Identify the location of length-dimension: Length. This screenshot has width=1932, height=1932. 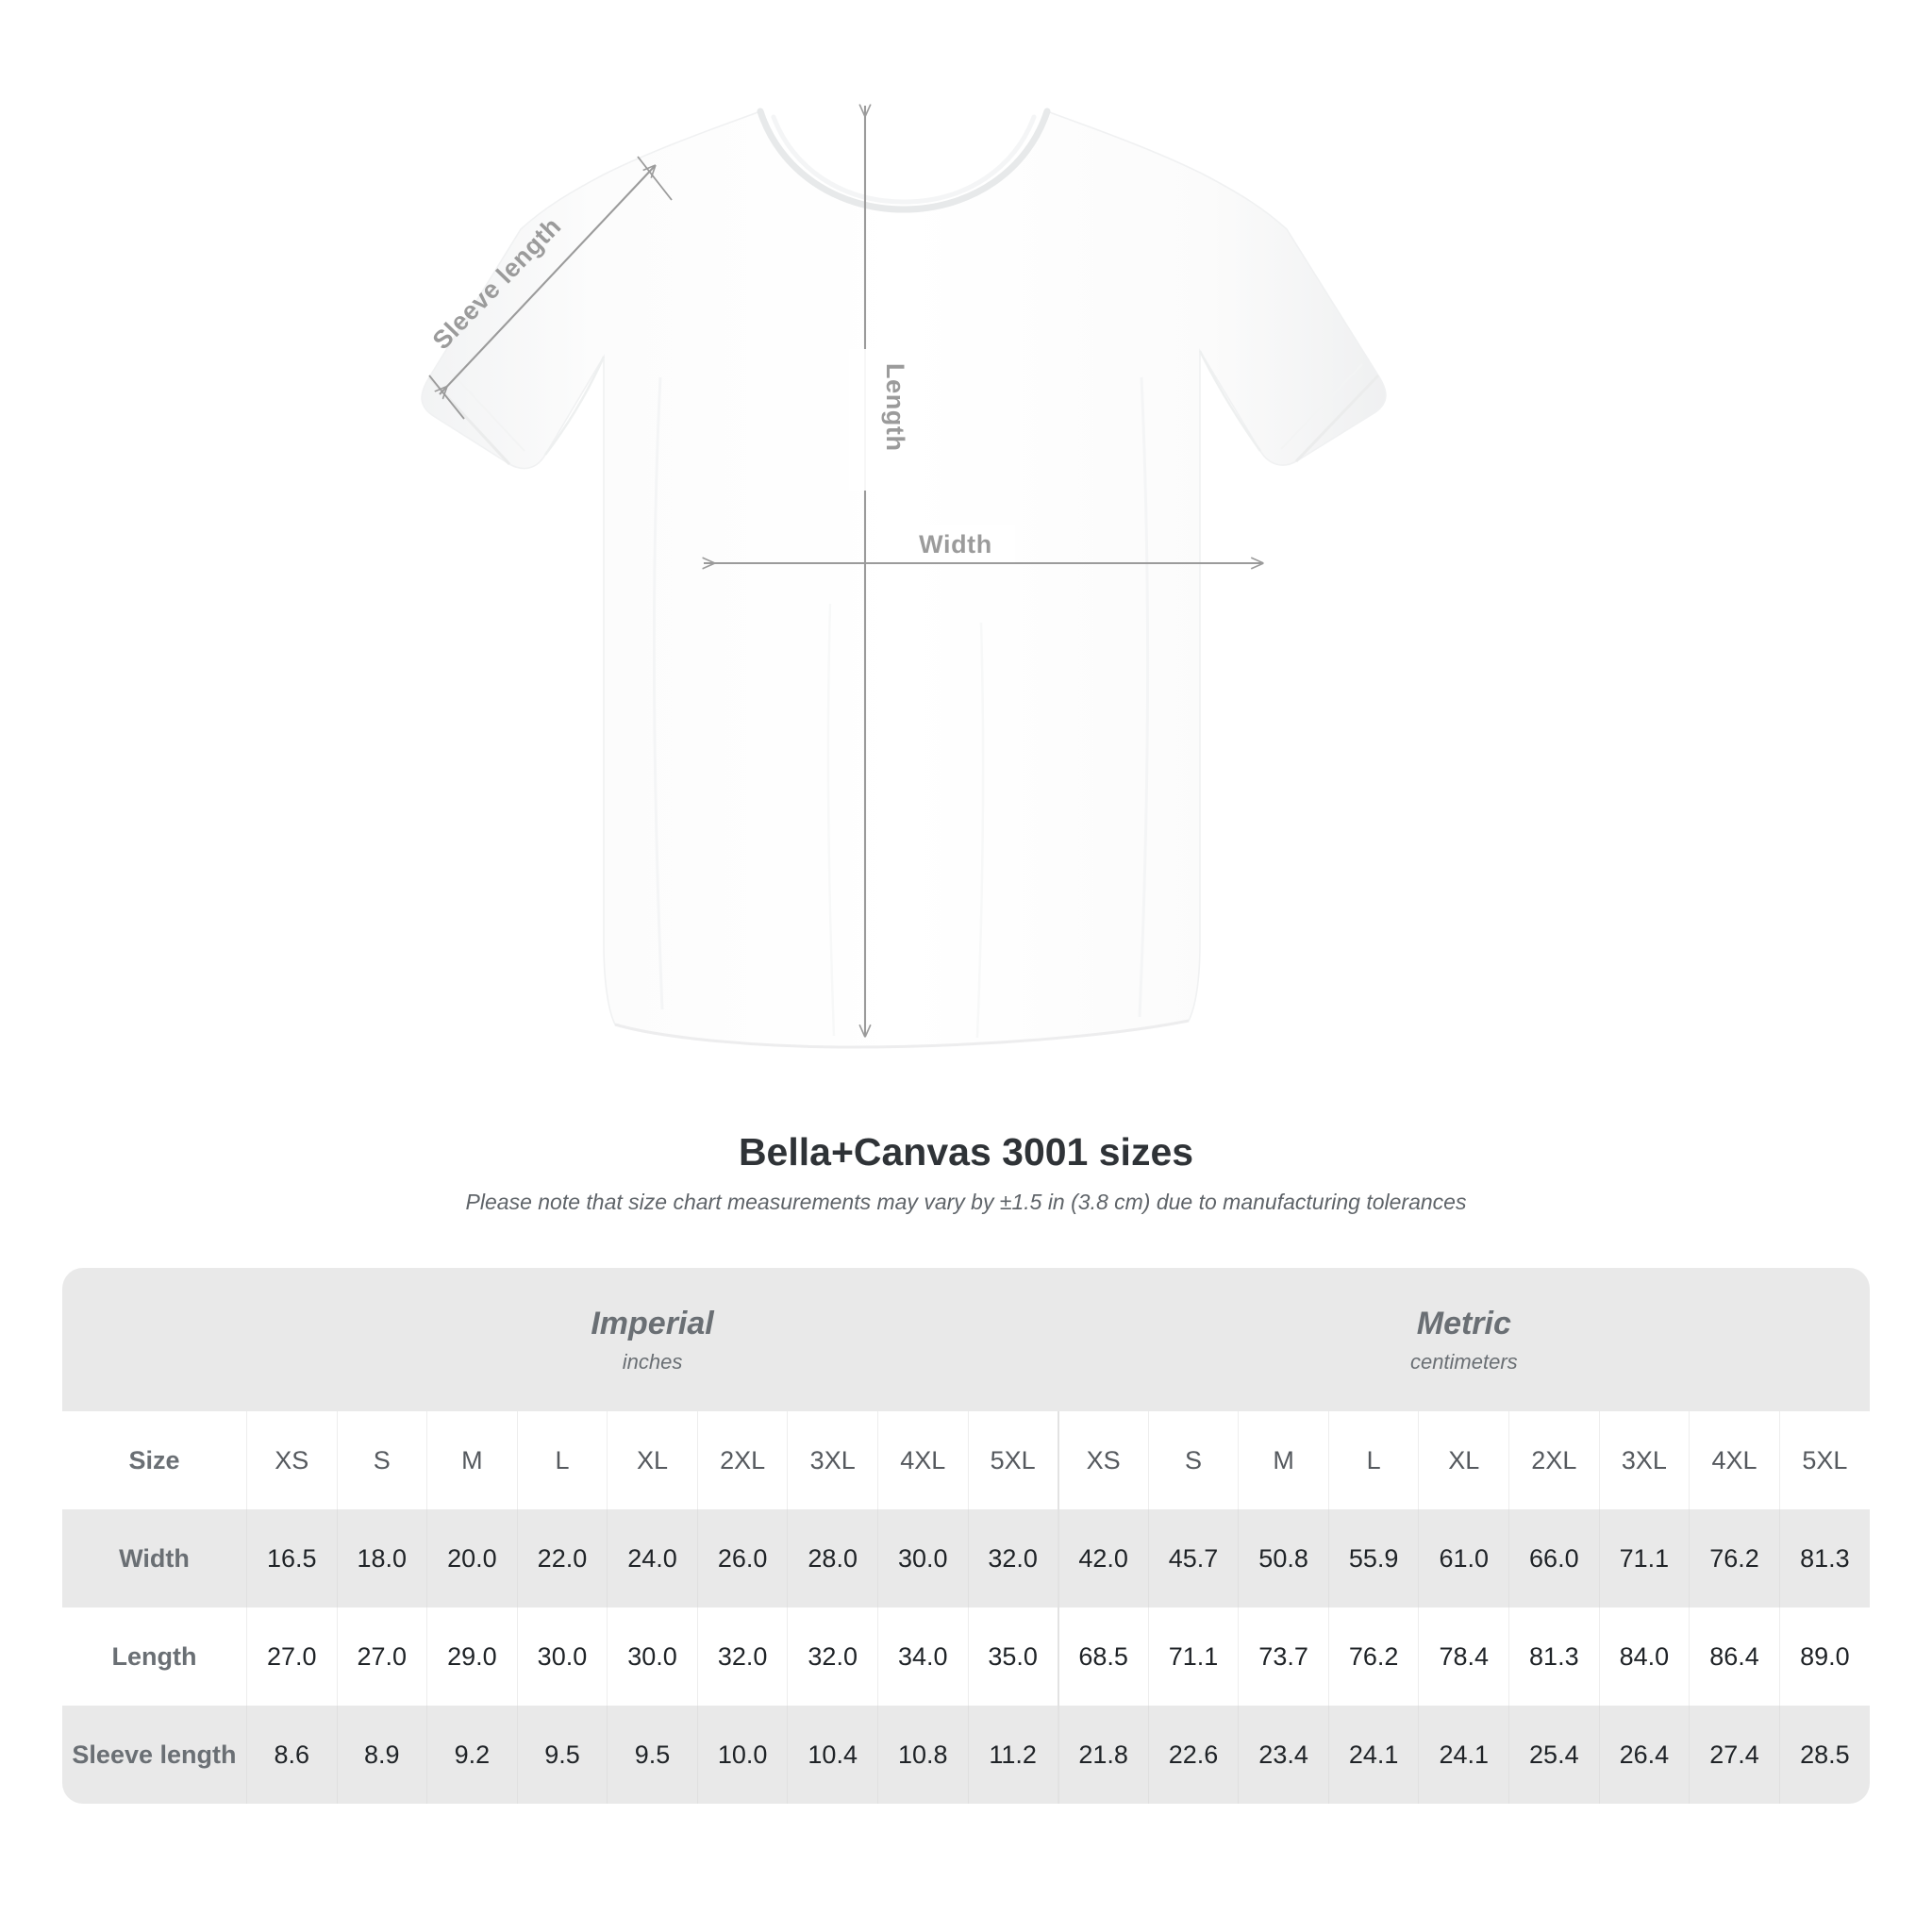
(879, 571).